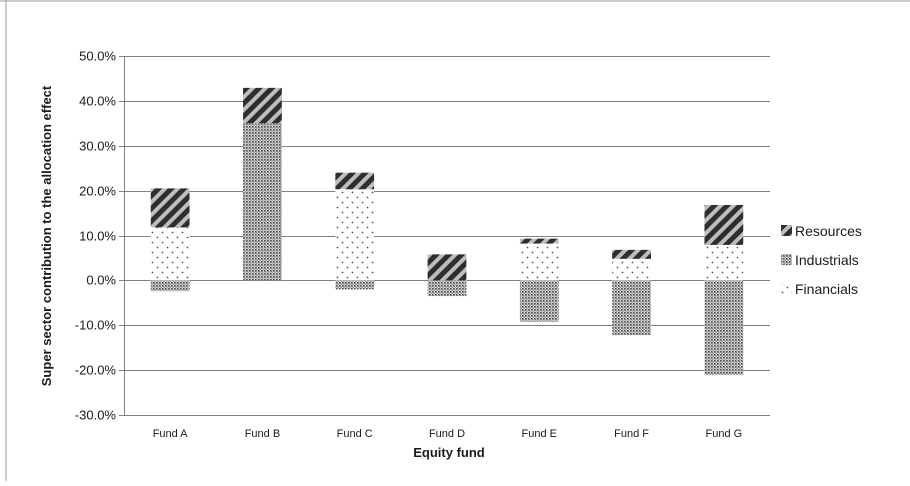  What do you see at coordinates (96, 370) in the screenshot?
I see `y-tick-label: -20.0%` at bounding box center [96, 370].